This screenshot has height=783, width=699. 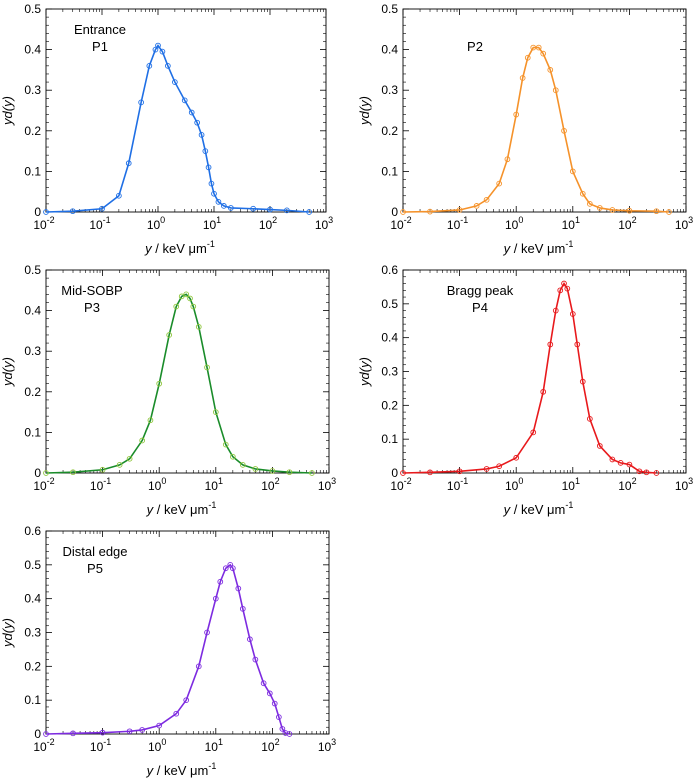 What do you see at coordinates (91, 290) in the screenshot?
I see `panel-name-label: Mid-SOBP` at bounding box center [91, 290].